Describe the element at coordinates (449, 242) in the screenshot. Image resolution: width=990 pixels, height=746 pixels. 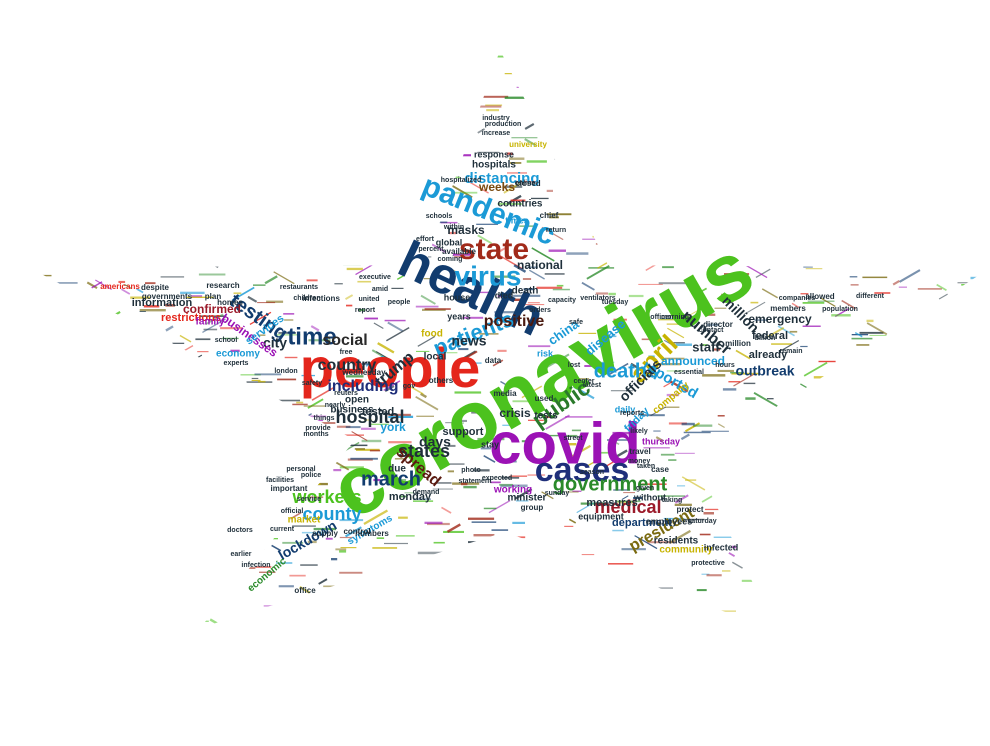
I see `word-84: global` at that location.